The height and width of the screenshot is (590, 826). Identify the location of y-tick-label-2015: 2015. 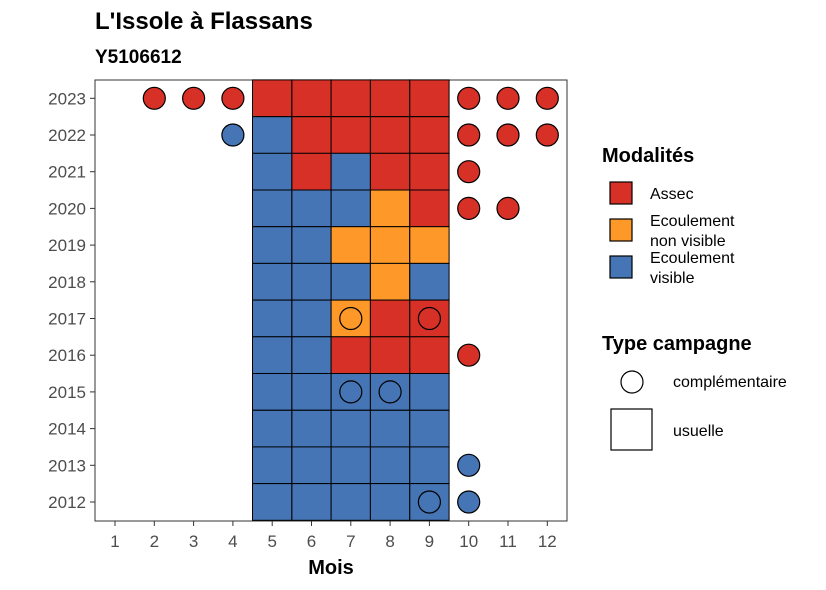
(67, 392).